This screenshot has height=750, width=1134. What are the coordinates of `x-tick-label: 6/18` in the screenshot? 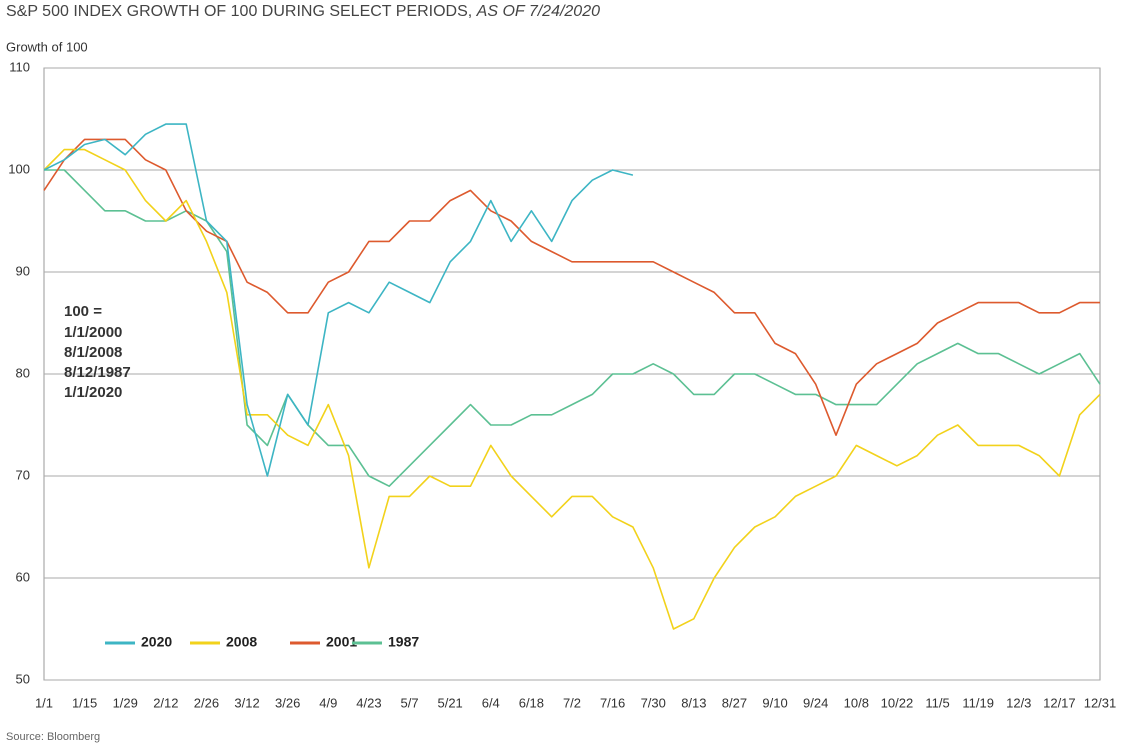 It's located at (531, 702).